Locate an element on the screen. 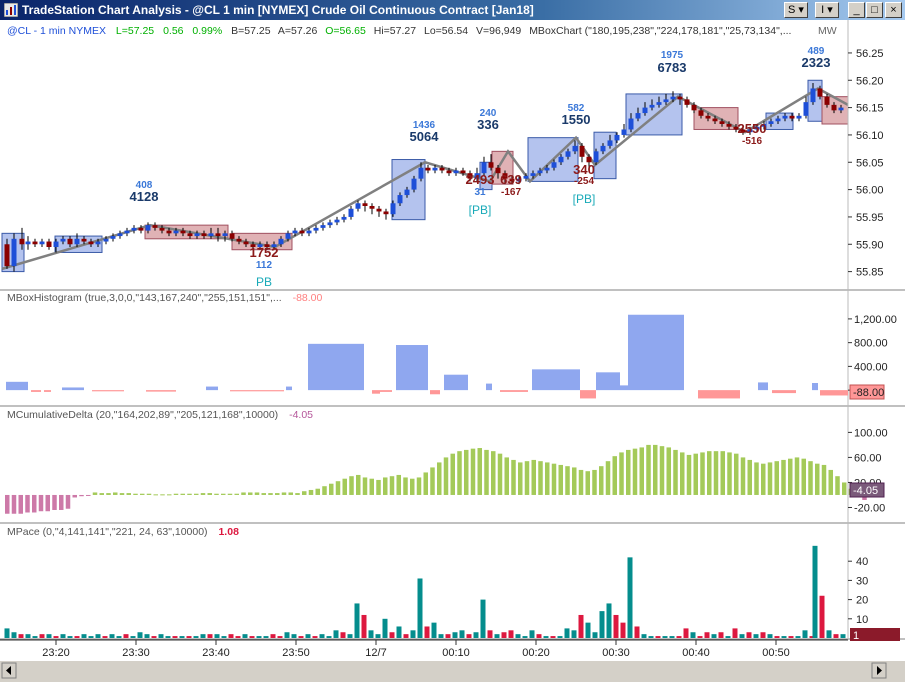 The width and height of the screenshot is (905, 682). histogram-value: -88.00 is located at coordinates (308, 298).